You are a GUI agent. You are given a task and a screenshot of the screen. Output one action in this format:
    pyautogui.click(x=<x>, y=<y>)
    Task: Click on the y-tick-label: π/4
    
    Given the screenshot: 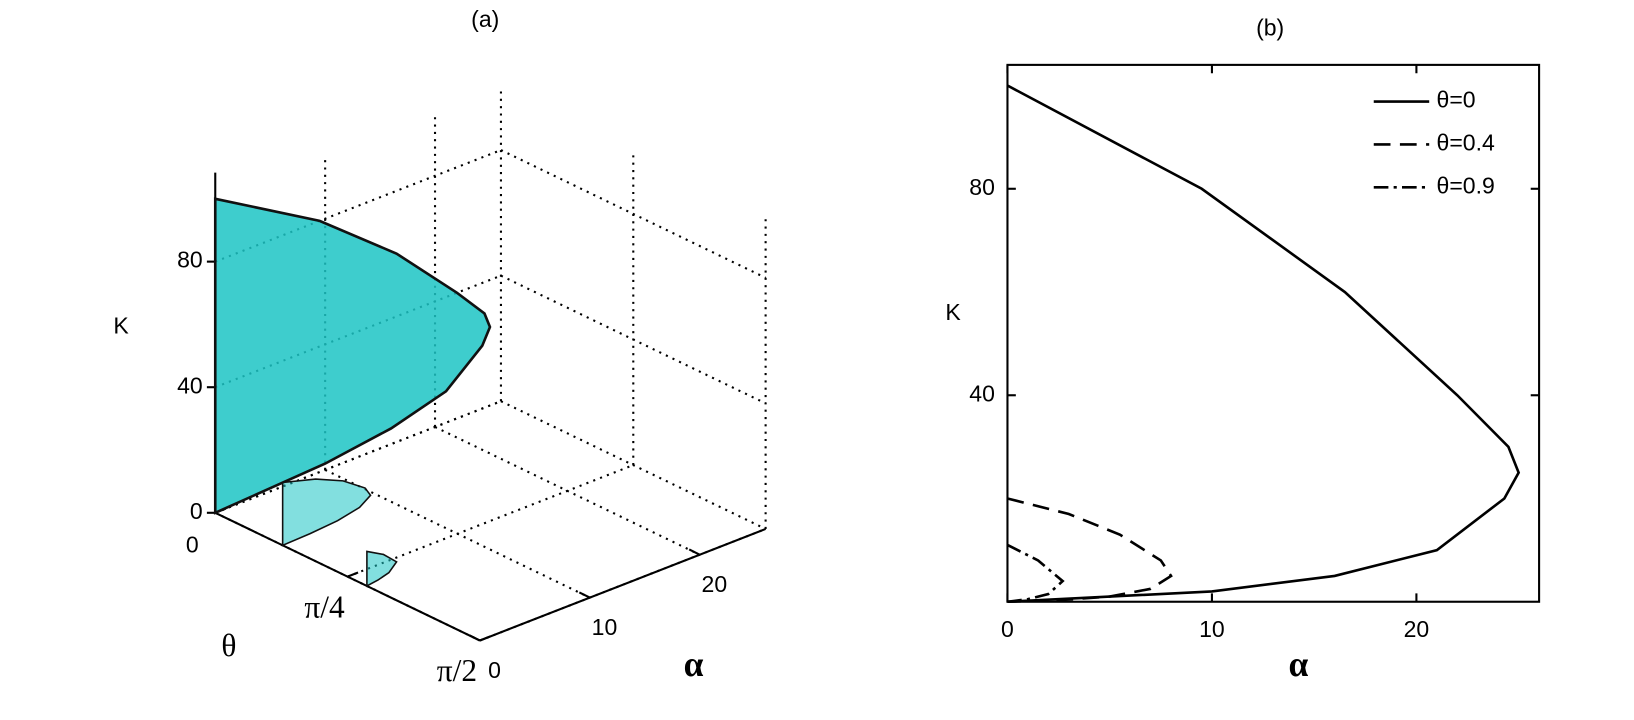 What is the action you would take?
    pyautogui.click(x=324, y=606)
    